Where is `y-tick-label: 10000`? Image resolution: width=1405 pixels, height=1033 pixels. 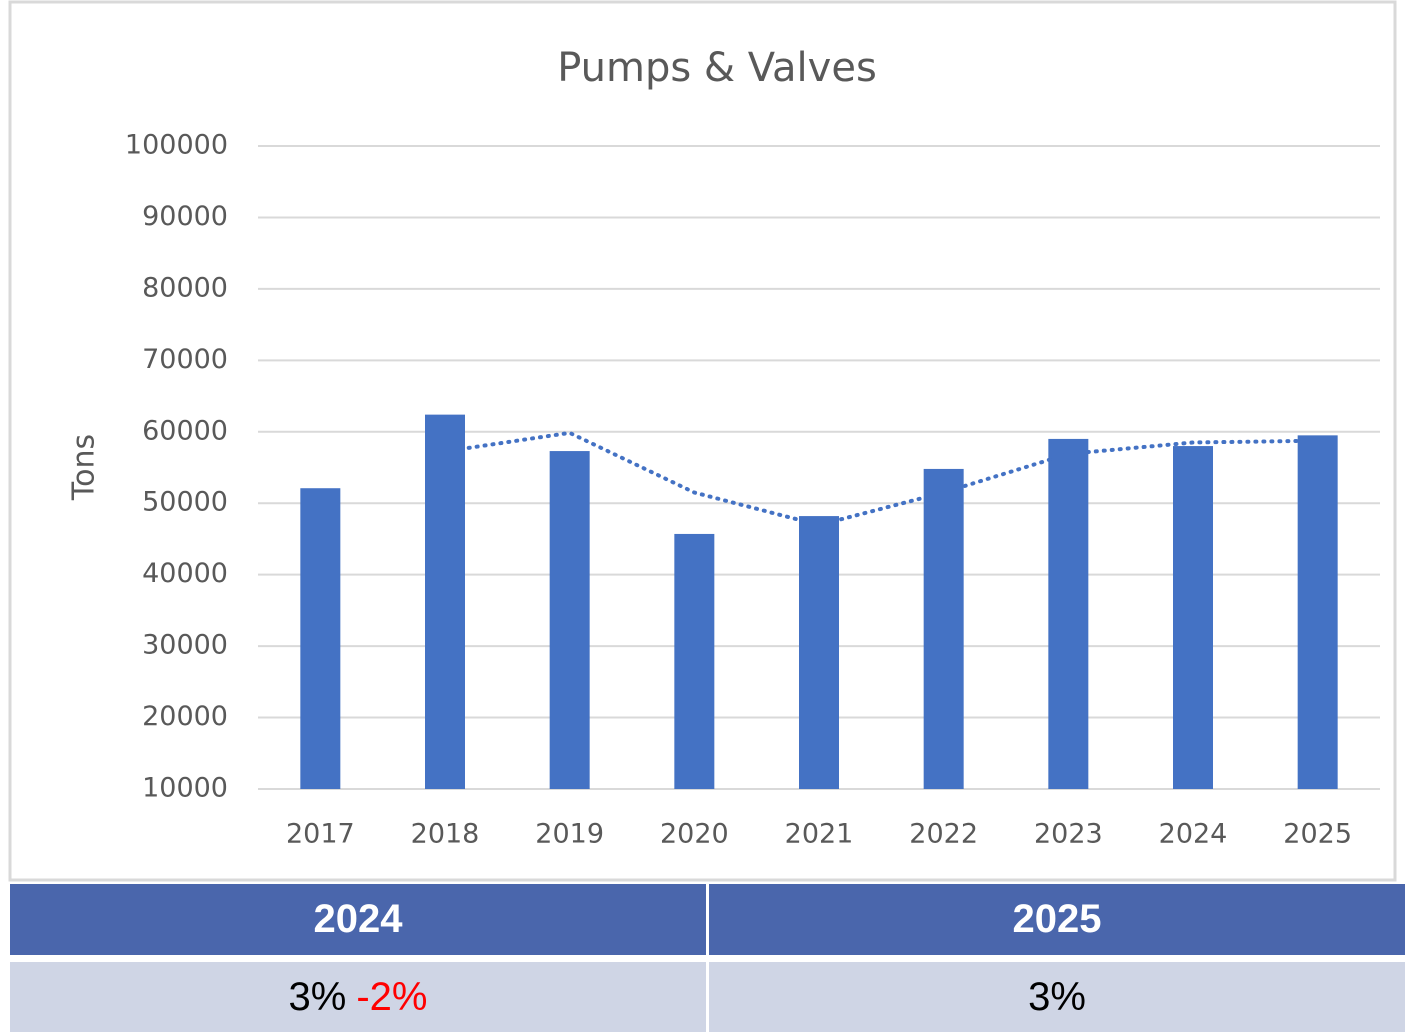 y-tick-label: 10000 is located at coordinates (185, 788).